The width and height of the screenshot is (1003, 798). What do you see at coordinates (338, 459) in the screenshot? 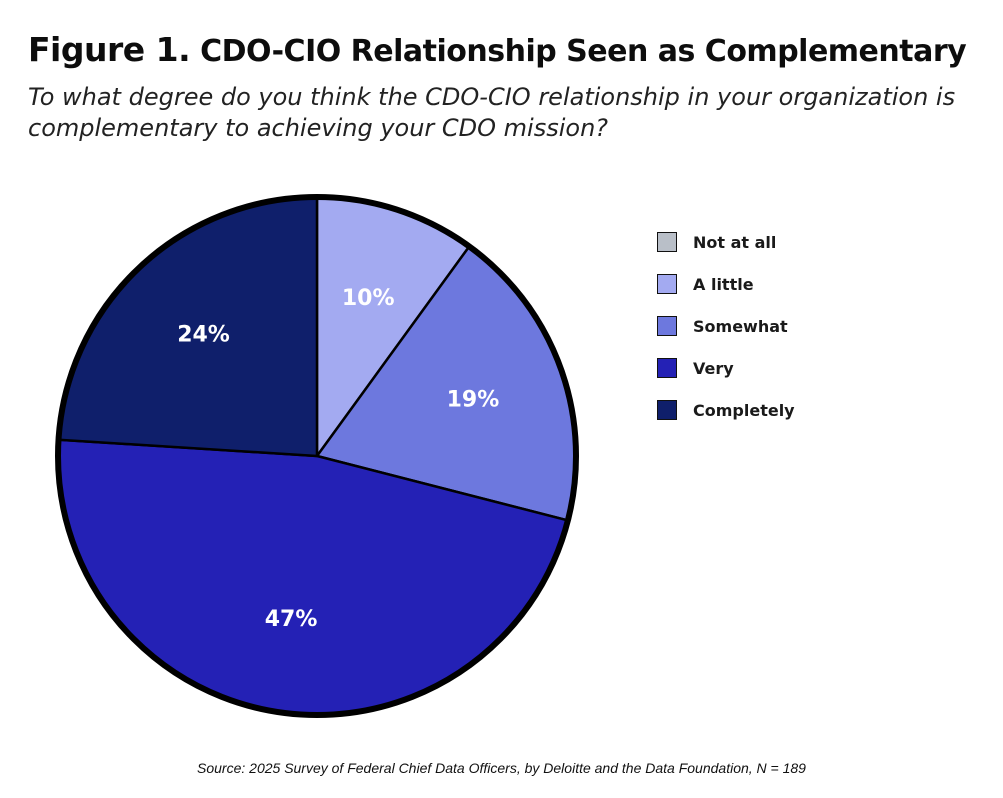
I see `pie-labels: 10% 19% 47% 24%` at bounding box center [338, 459].